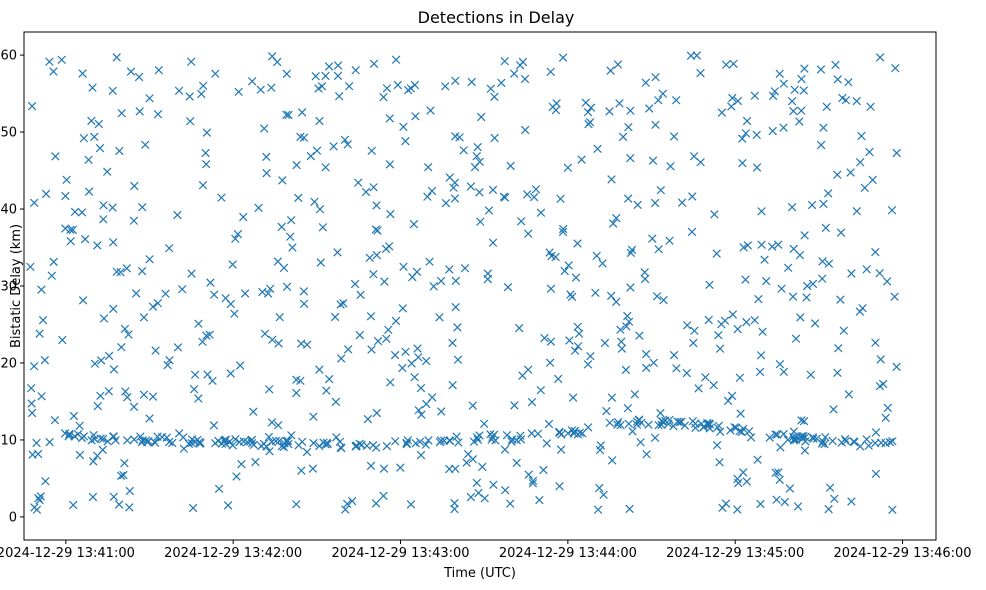 This screenshot has width=986, height=590. Describe the element at coordinates (496, 17) in the screenshot. I see `chart-title: Detections in Delay` at that location.